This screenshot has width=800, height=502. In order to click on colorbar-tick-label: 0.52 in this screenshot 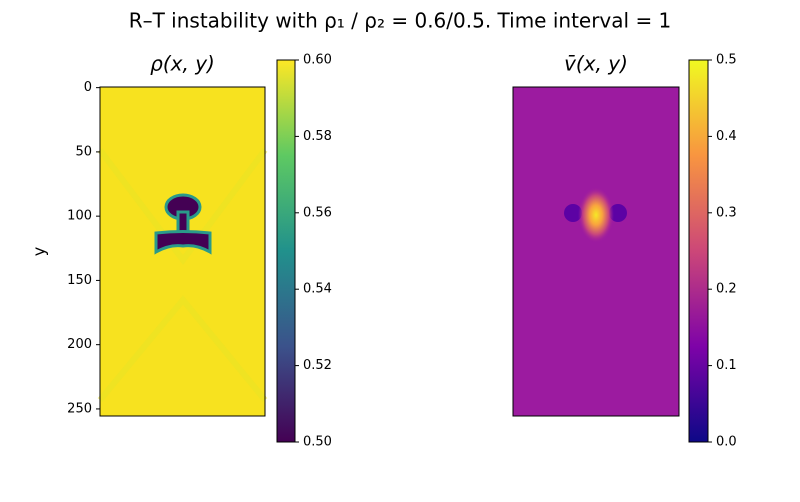, I will do `click(317, 365)`.